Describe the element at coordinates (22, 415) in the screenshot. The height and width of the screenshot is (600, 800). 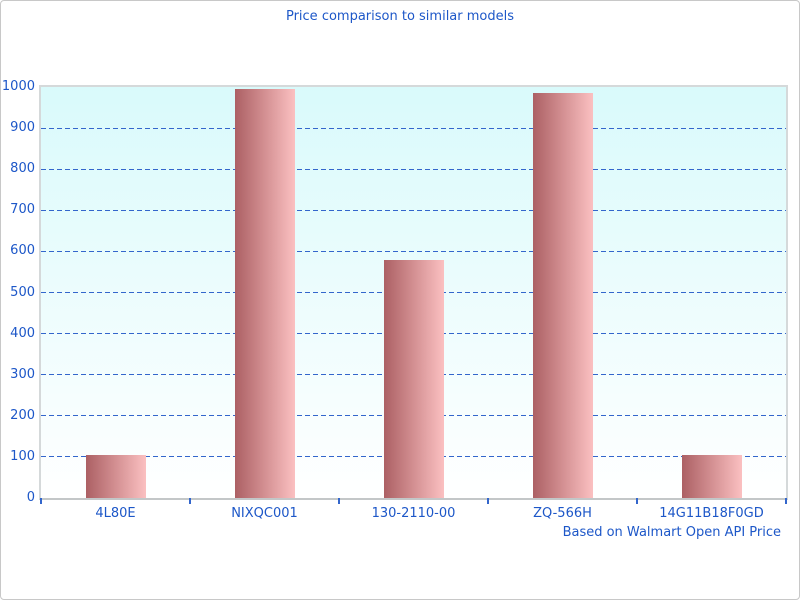
I see `y-axis-label-200: 200` at that location.